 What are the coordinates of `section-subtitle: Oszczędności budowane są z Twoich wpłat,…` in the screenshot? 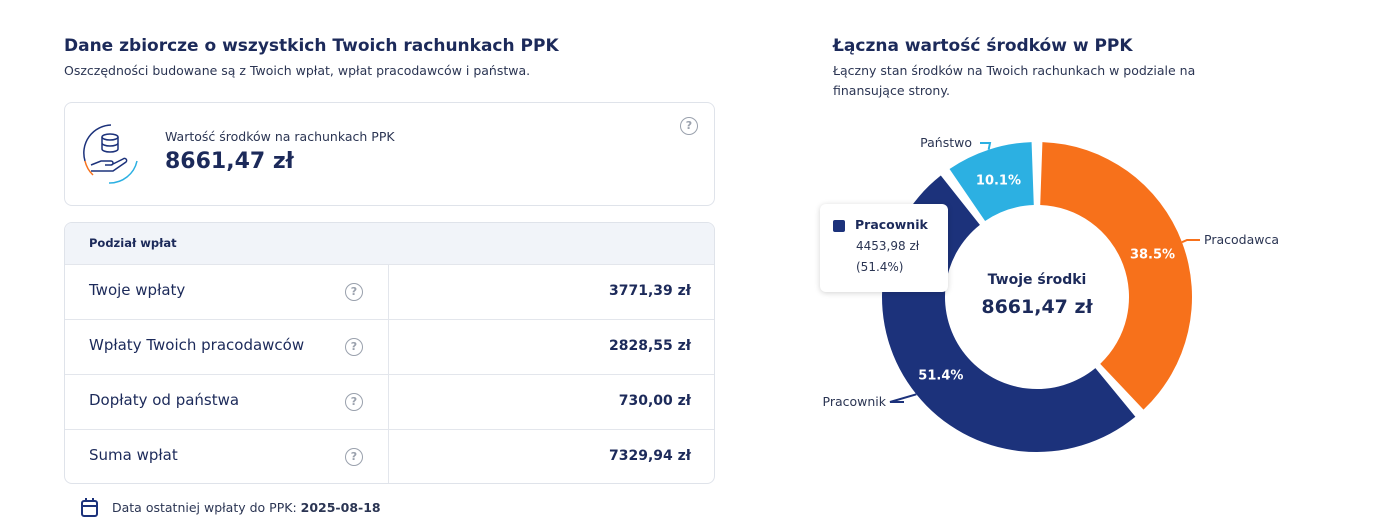 It's located at (297, 70).